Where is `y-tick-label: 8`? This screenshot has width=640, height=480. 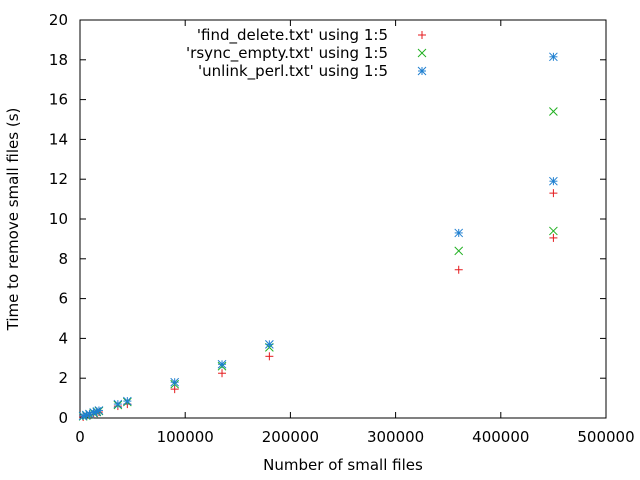
y-tick-label: 8 is located at coordinates (63, 259).